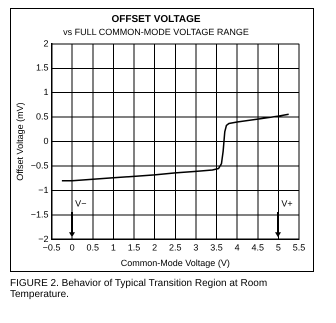 The height and width of the screenshot is (323, 336). I want to click on chart-title: OFFSET VOLTAGE, so click(156, 19).